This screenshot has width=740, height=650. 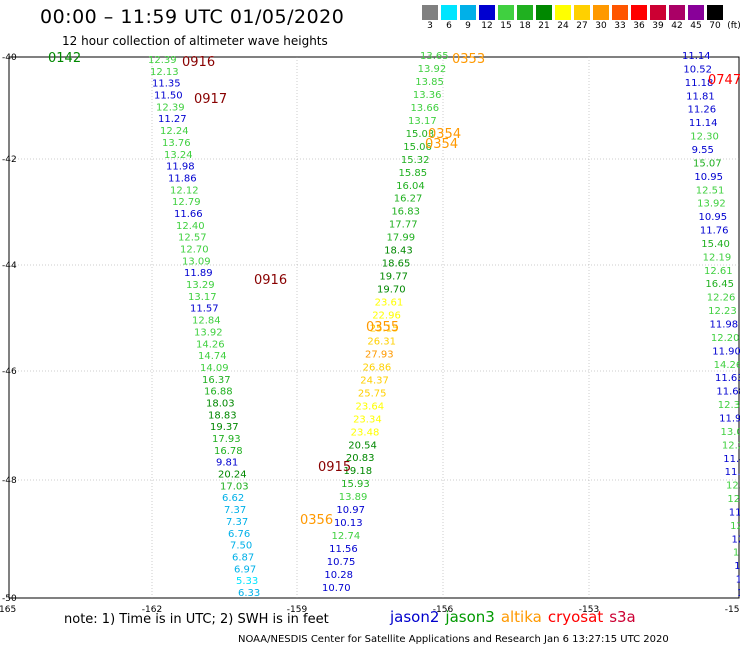 I want to click on time-label: 0142, so click(x=64, y=58).